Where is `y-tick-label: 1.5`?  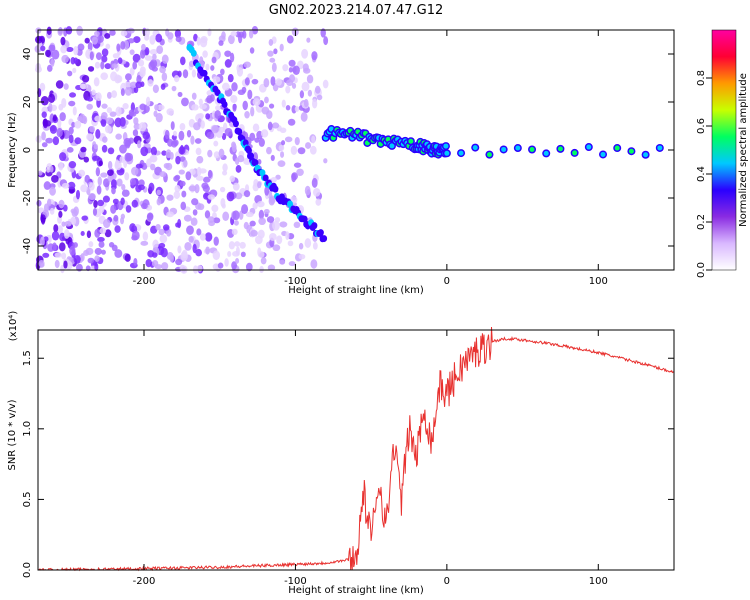
y-tick-label: 1.5 is located at coordinates (27, 358).